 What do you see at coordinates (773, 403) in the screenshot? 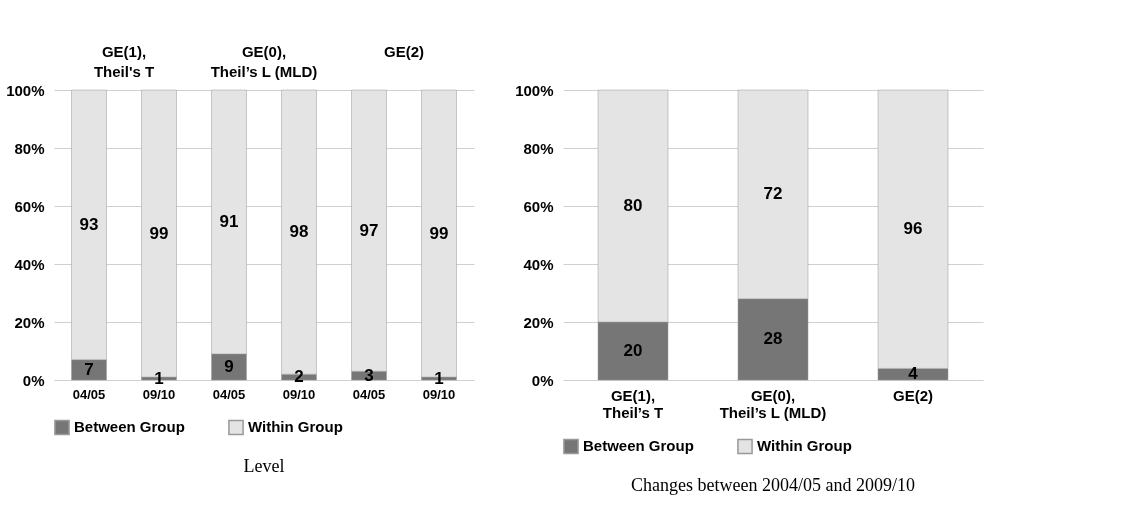
I see `x-tick-label: GE(0), Theil’s L (MLD)` at bounding box center [773, 403].